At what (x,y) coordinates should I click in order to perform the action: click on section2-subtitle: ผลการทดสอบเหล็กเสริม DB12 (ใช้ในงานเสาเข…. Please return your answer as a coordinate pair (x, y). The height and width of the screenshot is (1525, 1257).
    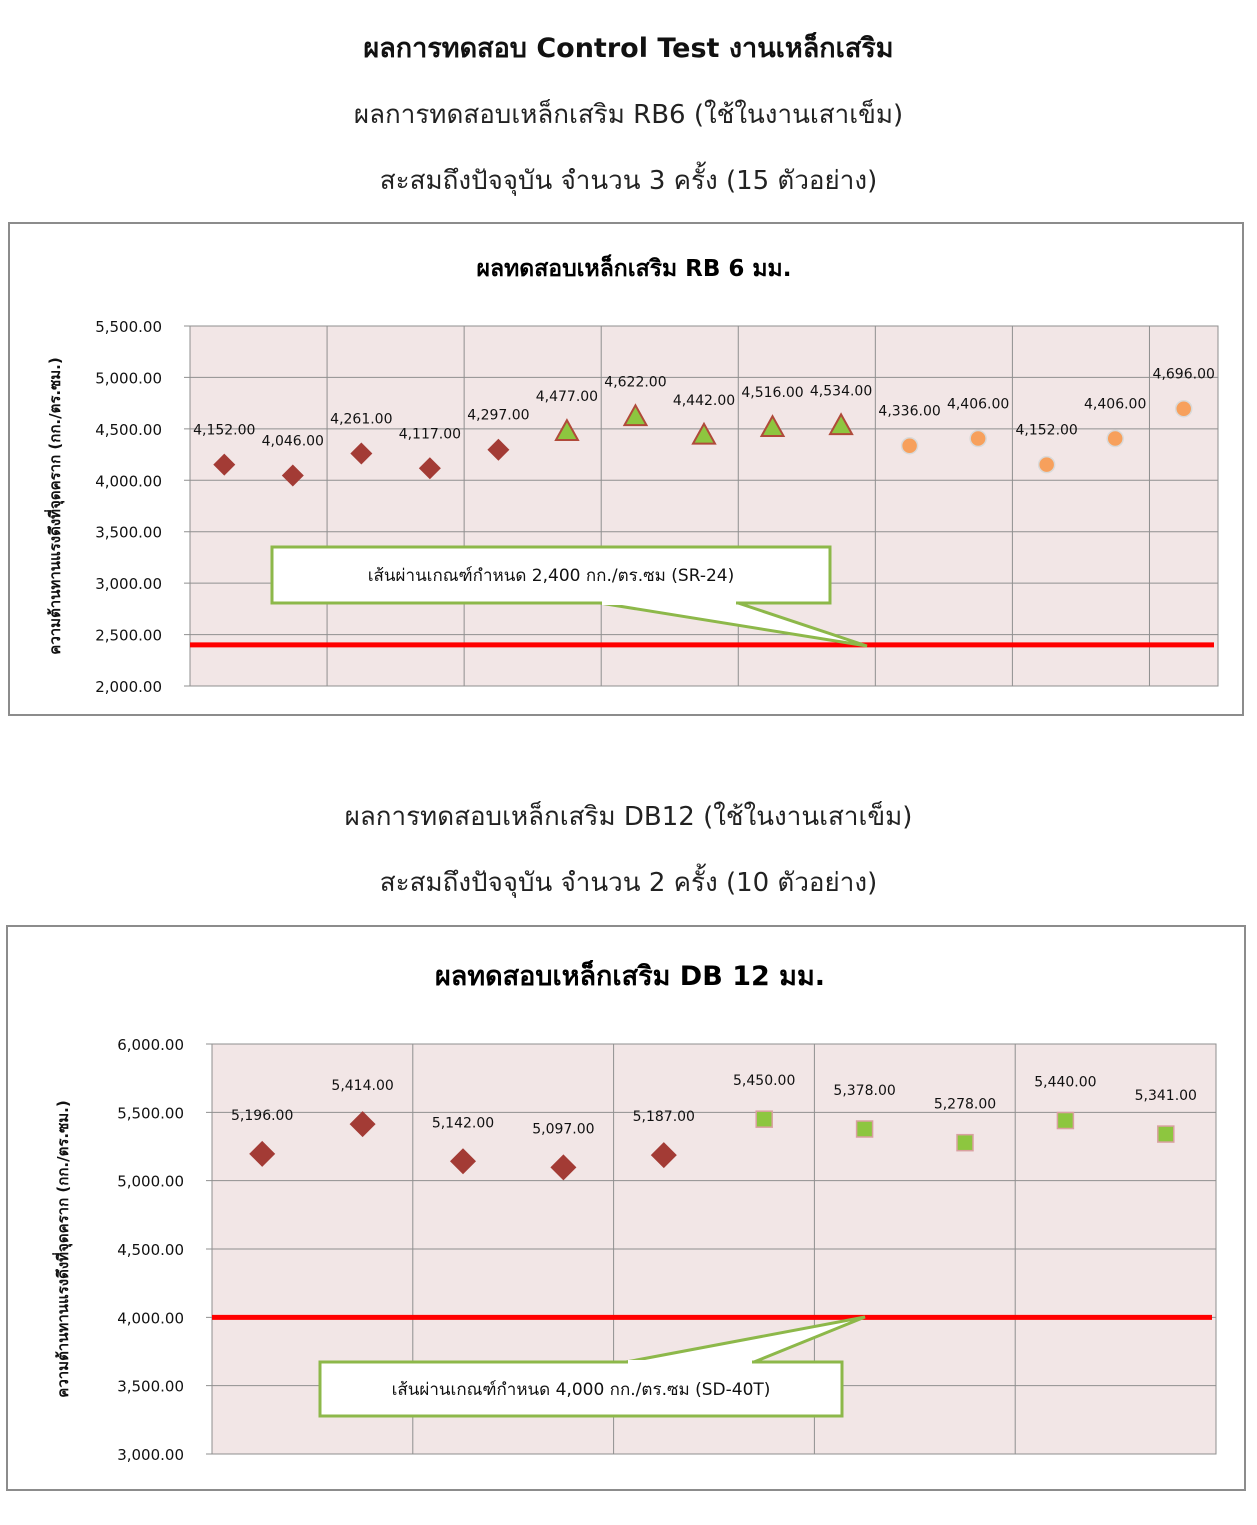
    Looking at the image, I should click on (628, 817).